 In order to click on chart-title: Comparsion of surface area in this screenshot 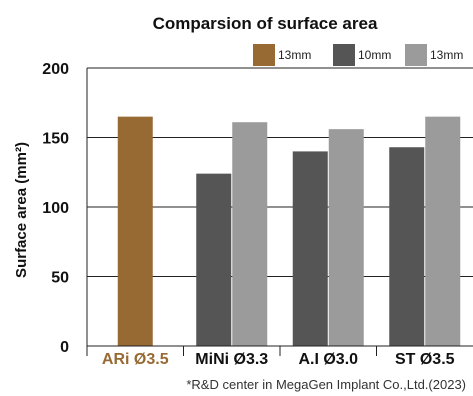, I will do `click(265, 23)`.